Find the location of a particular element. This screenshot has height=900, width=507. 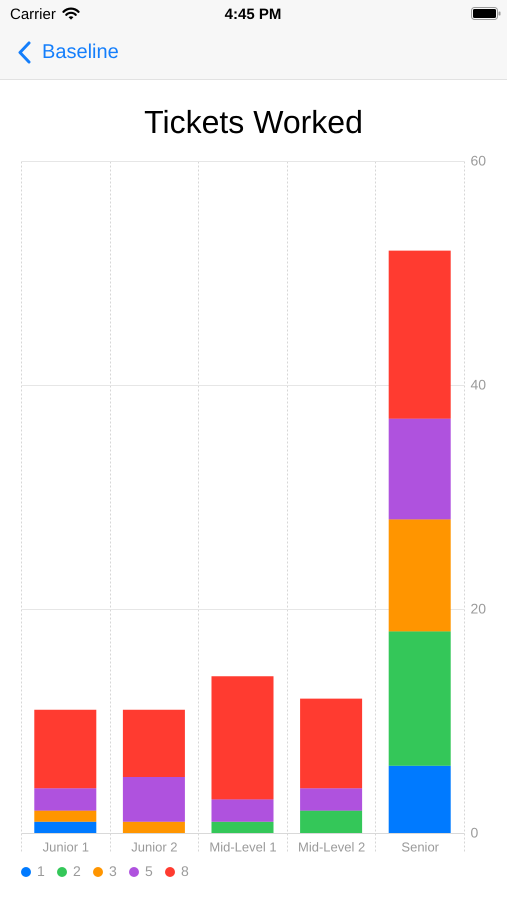

y-tick-label: 40 is located at coordinates (478, 384).